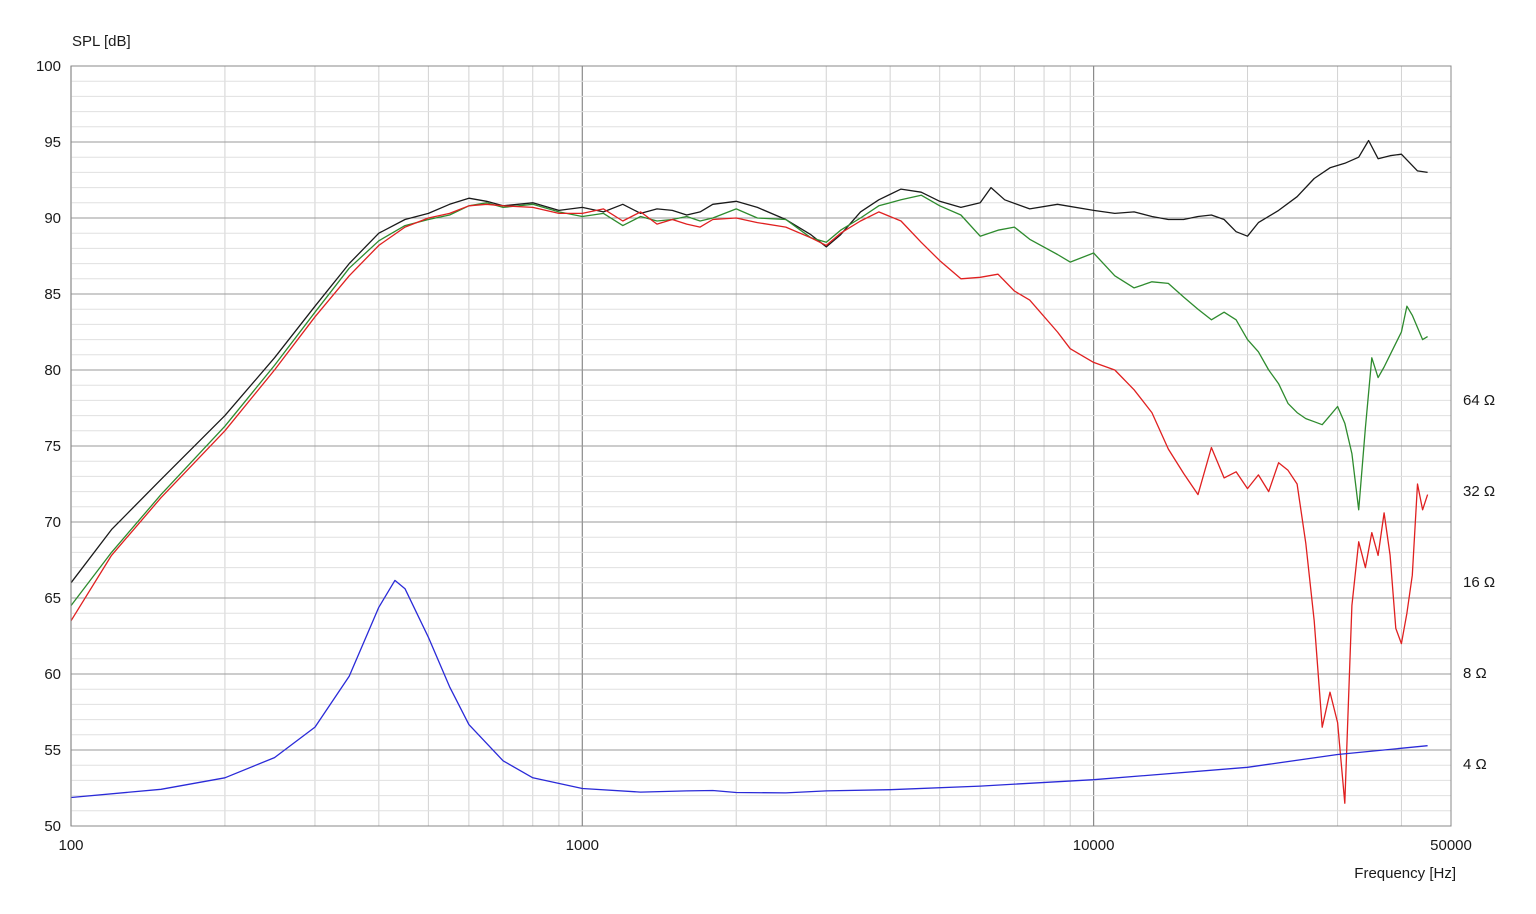 This screenshot has width=1536, height=914. I want to click on x-tick-label: 50000, so click(1451, 845).